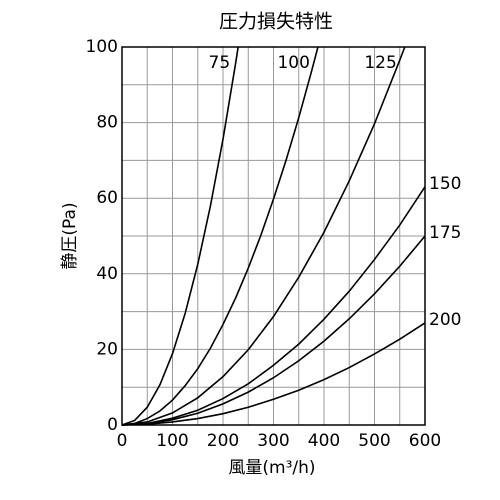 Image resolution: width=500 pixels, height=500 pixels. I want to click on x-tick-label: 400, so click(324, 441).